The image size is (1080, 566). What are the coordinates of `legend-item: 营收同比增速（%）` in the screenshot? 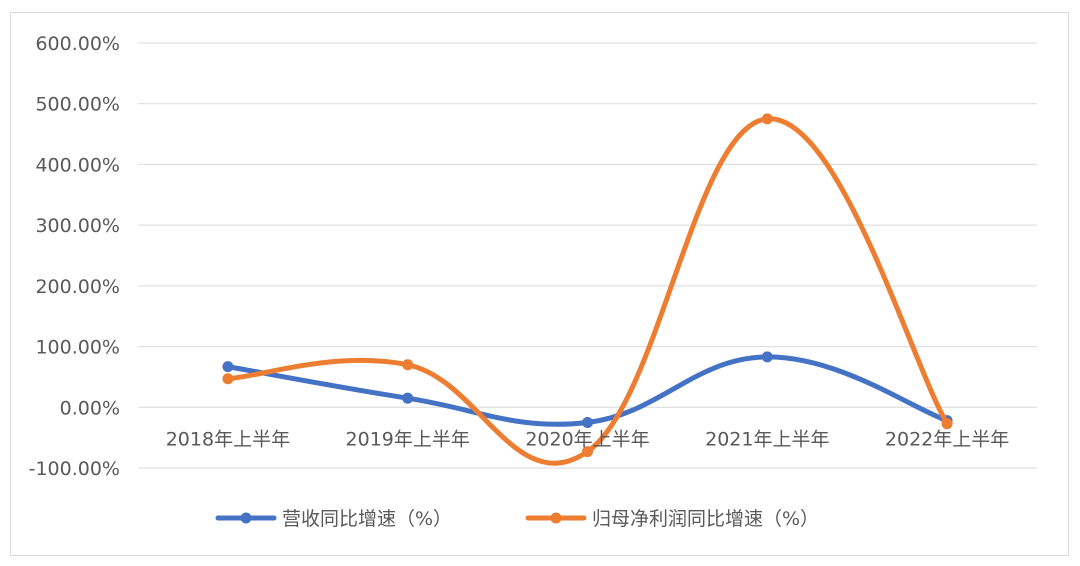 It's located at (333, 519).